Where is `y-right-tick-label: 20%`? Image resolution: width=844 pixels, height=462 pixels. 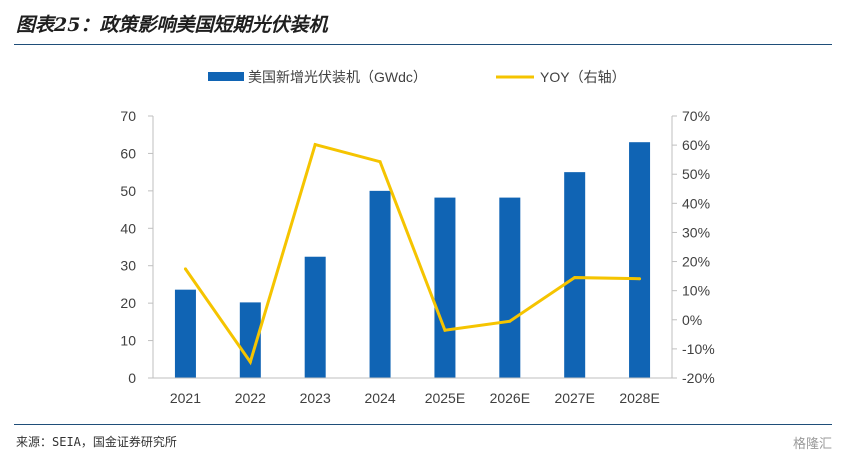
y-right-tick-label: 20% is located at coordinates (696, 262).